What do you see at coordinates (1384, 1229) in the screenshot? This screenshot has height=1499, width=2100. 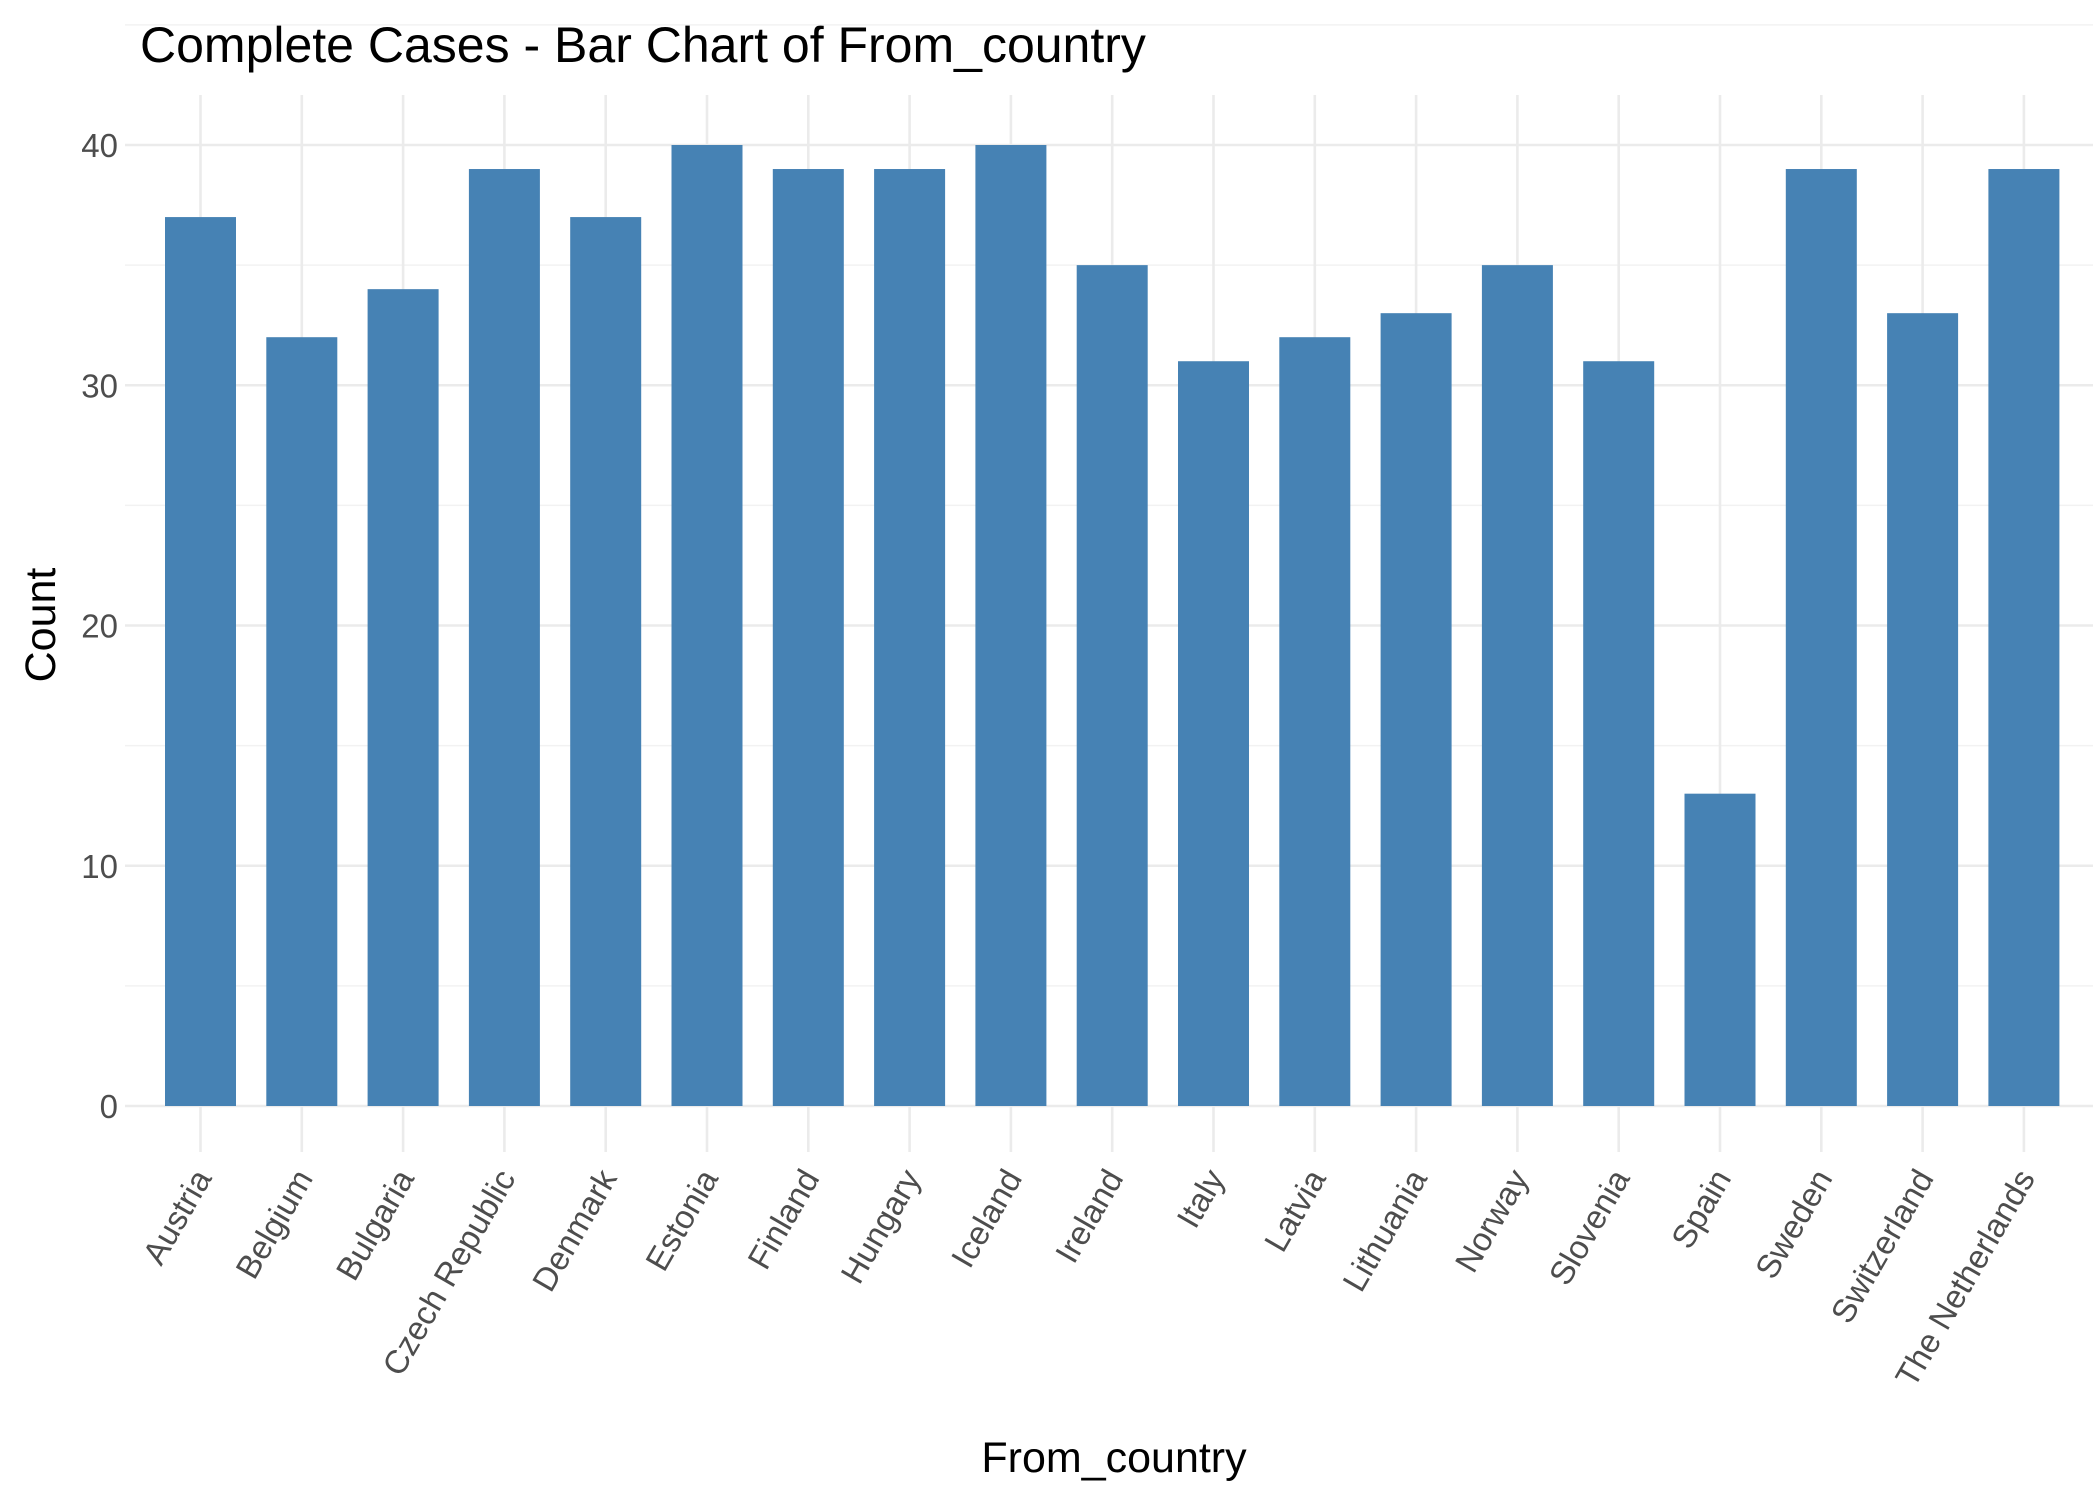 I see `x-tick-label: Lithuania` at bounding box center [1384, 1229].